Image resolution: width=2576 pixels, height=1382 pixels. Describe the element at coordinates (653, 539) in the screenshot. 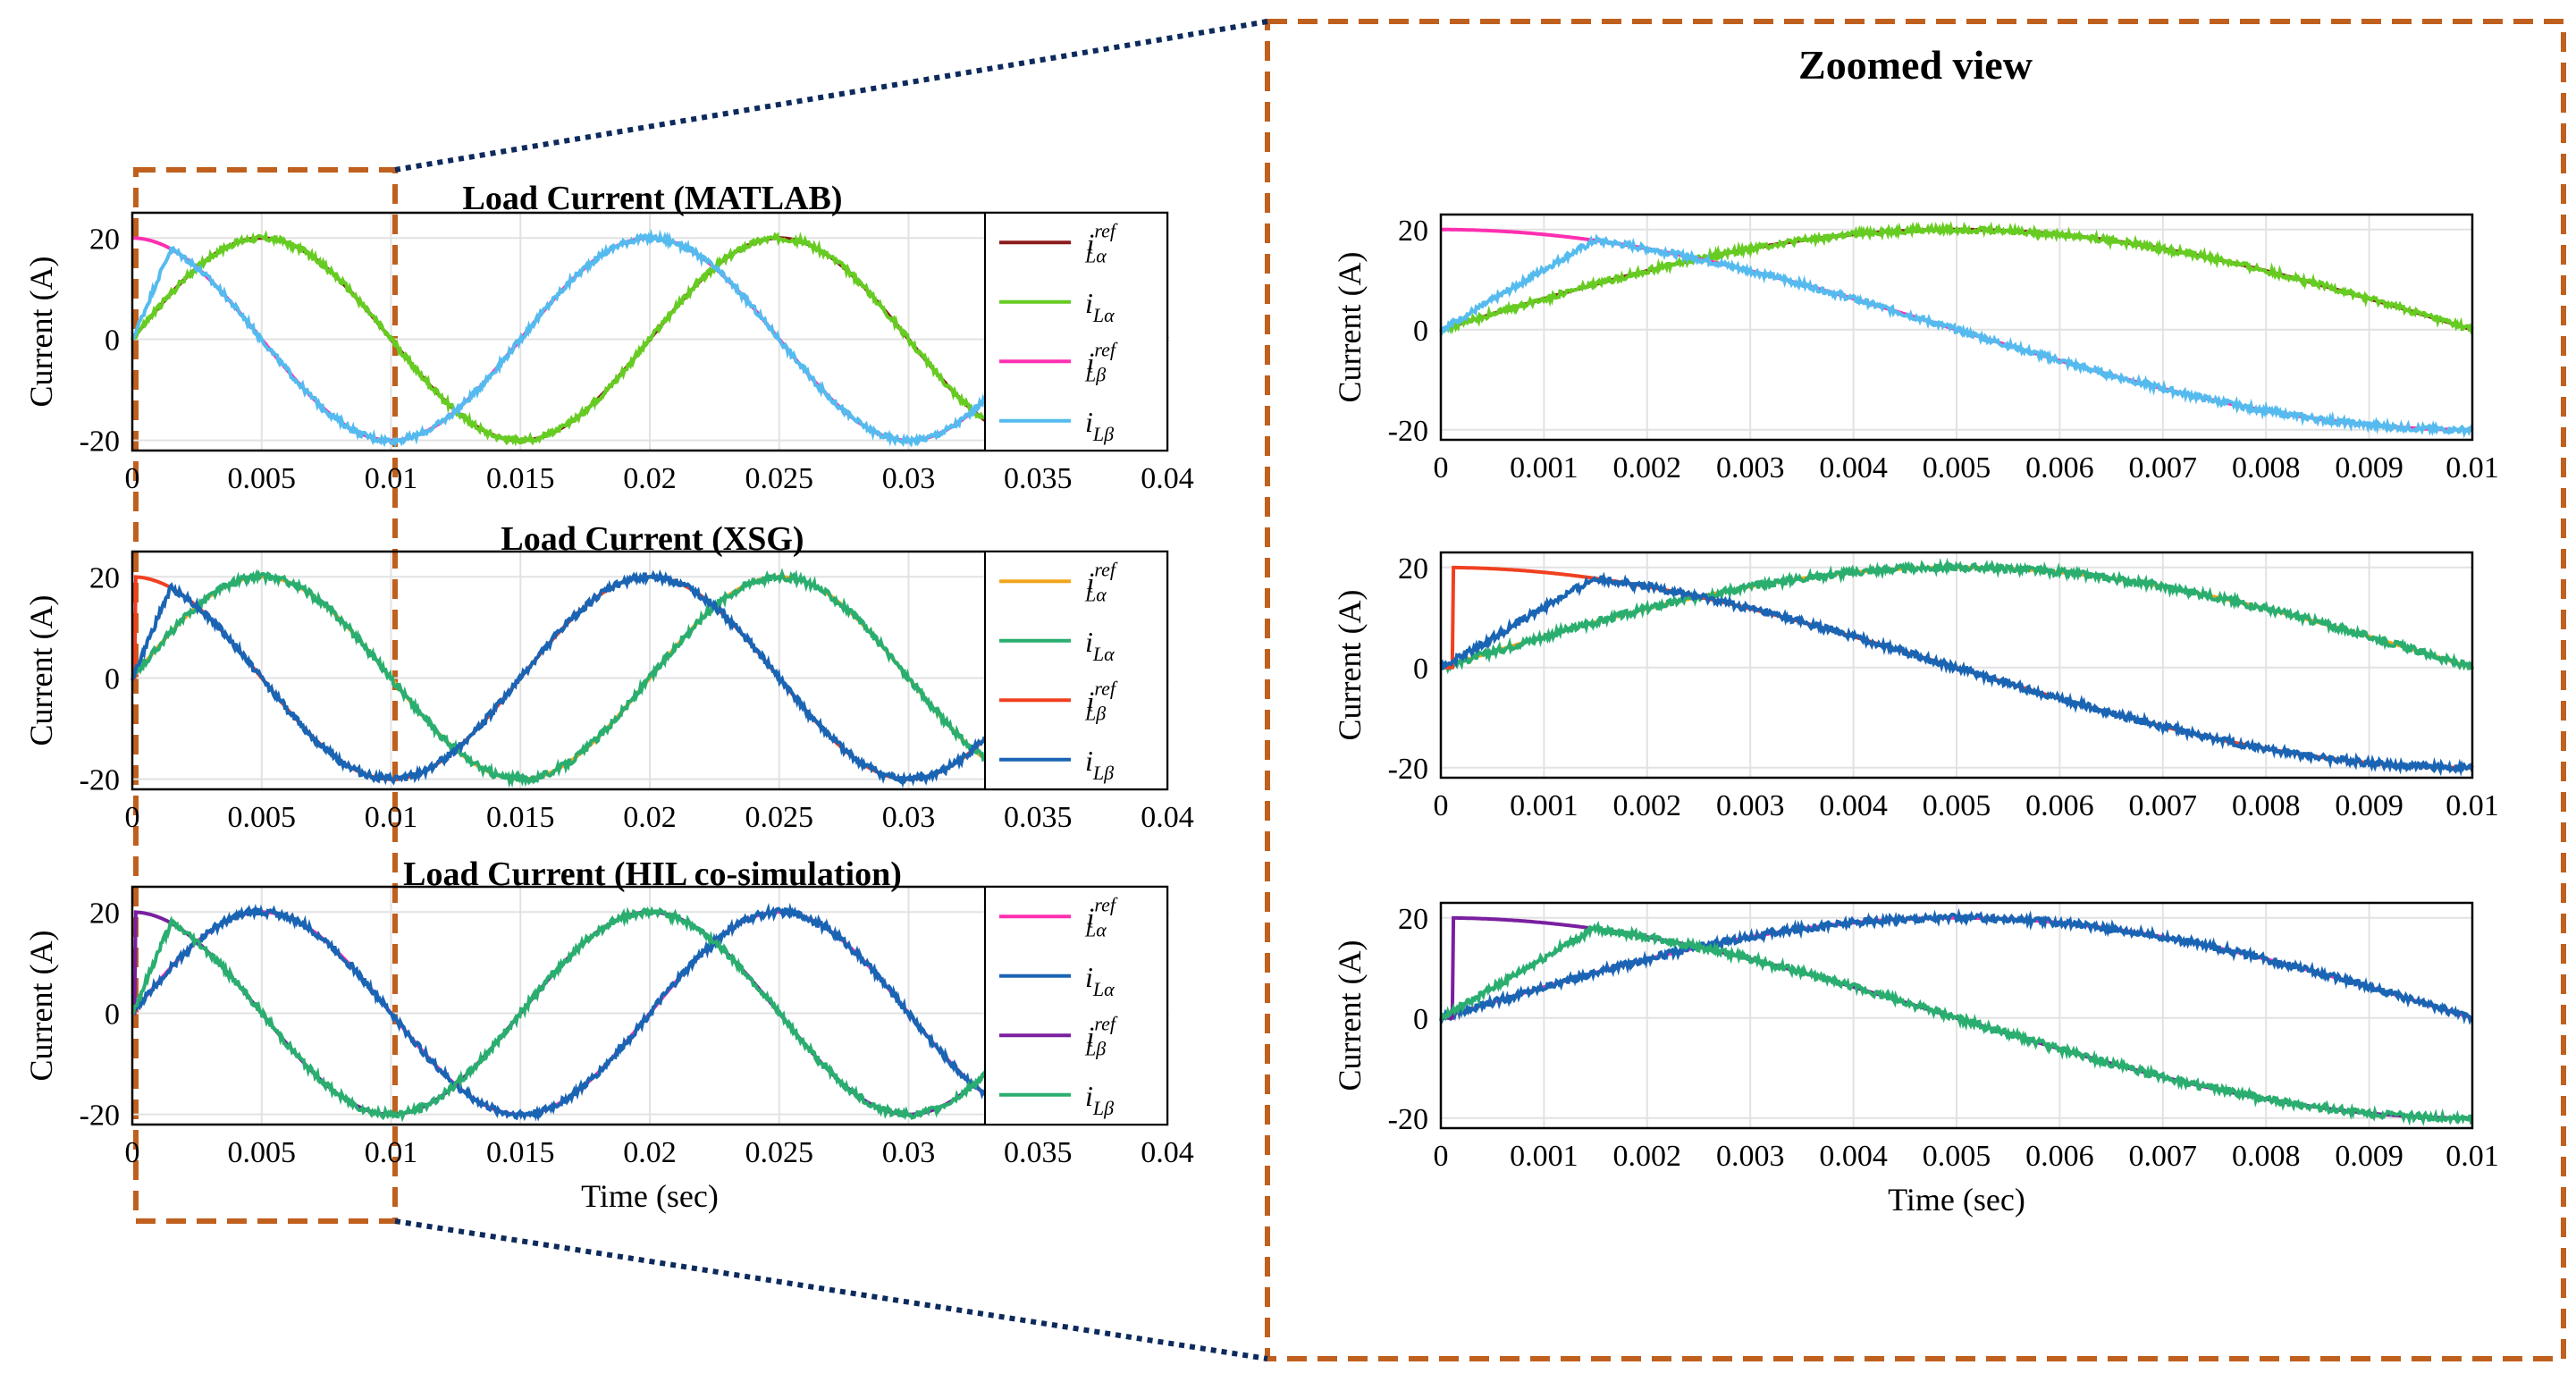

I see `chart-title: Load Current (XSG)` at that location.